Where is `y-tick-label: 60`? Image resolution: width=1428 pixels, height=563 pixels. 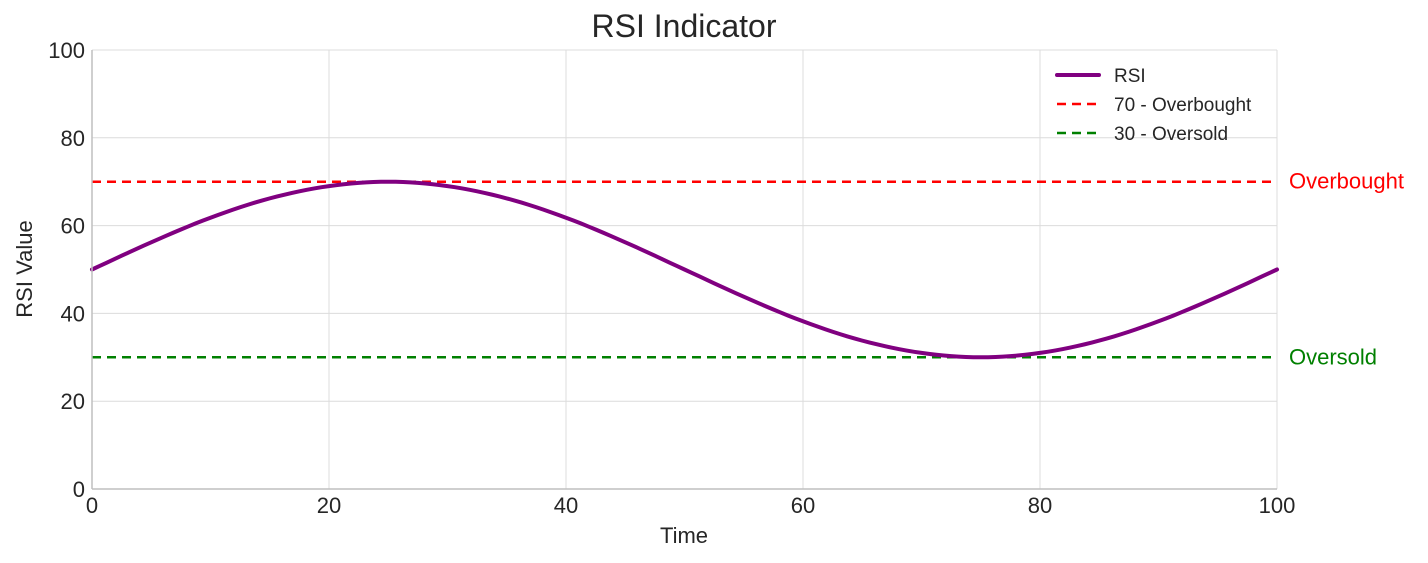
y-tick-label: 60 is located at coordinates (73, 226).